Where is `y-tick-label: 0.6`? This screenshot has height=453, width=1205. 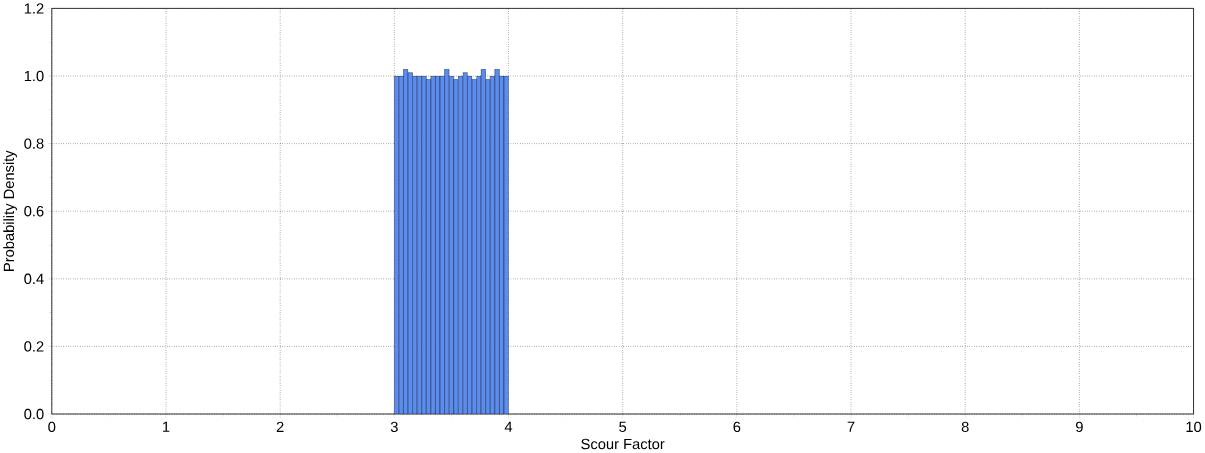
y-tick-label: 0.6 is located at coordinates (34, 211).